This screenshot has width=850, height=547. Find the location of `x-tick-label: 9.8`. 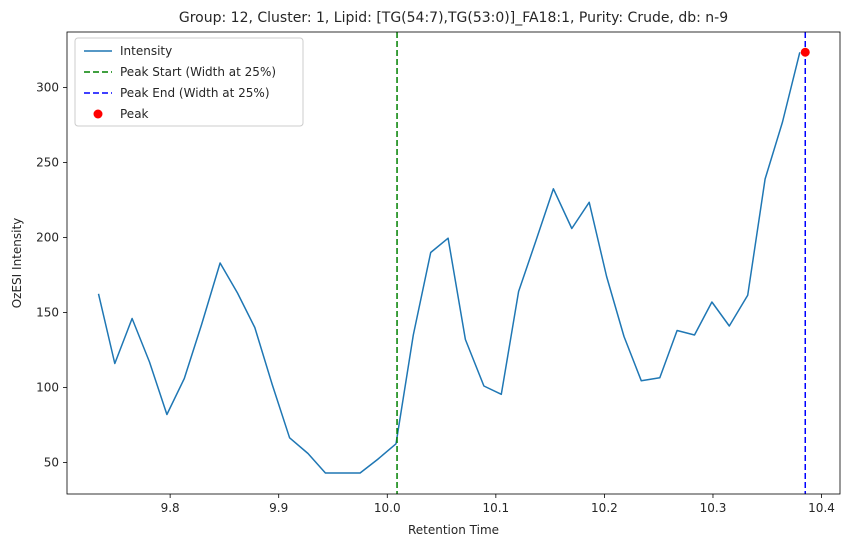

x-tick-label: 9.8 is located at coordinates (170, 508).